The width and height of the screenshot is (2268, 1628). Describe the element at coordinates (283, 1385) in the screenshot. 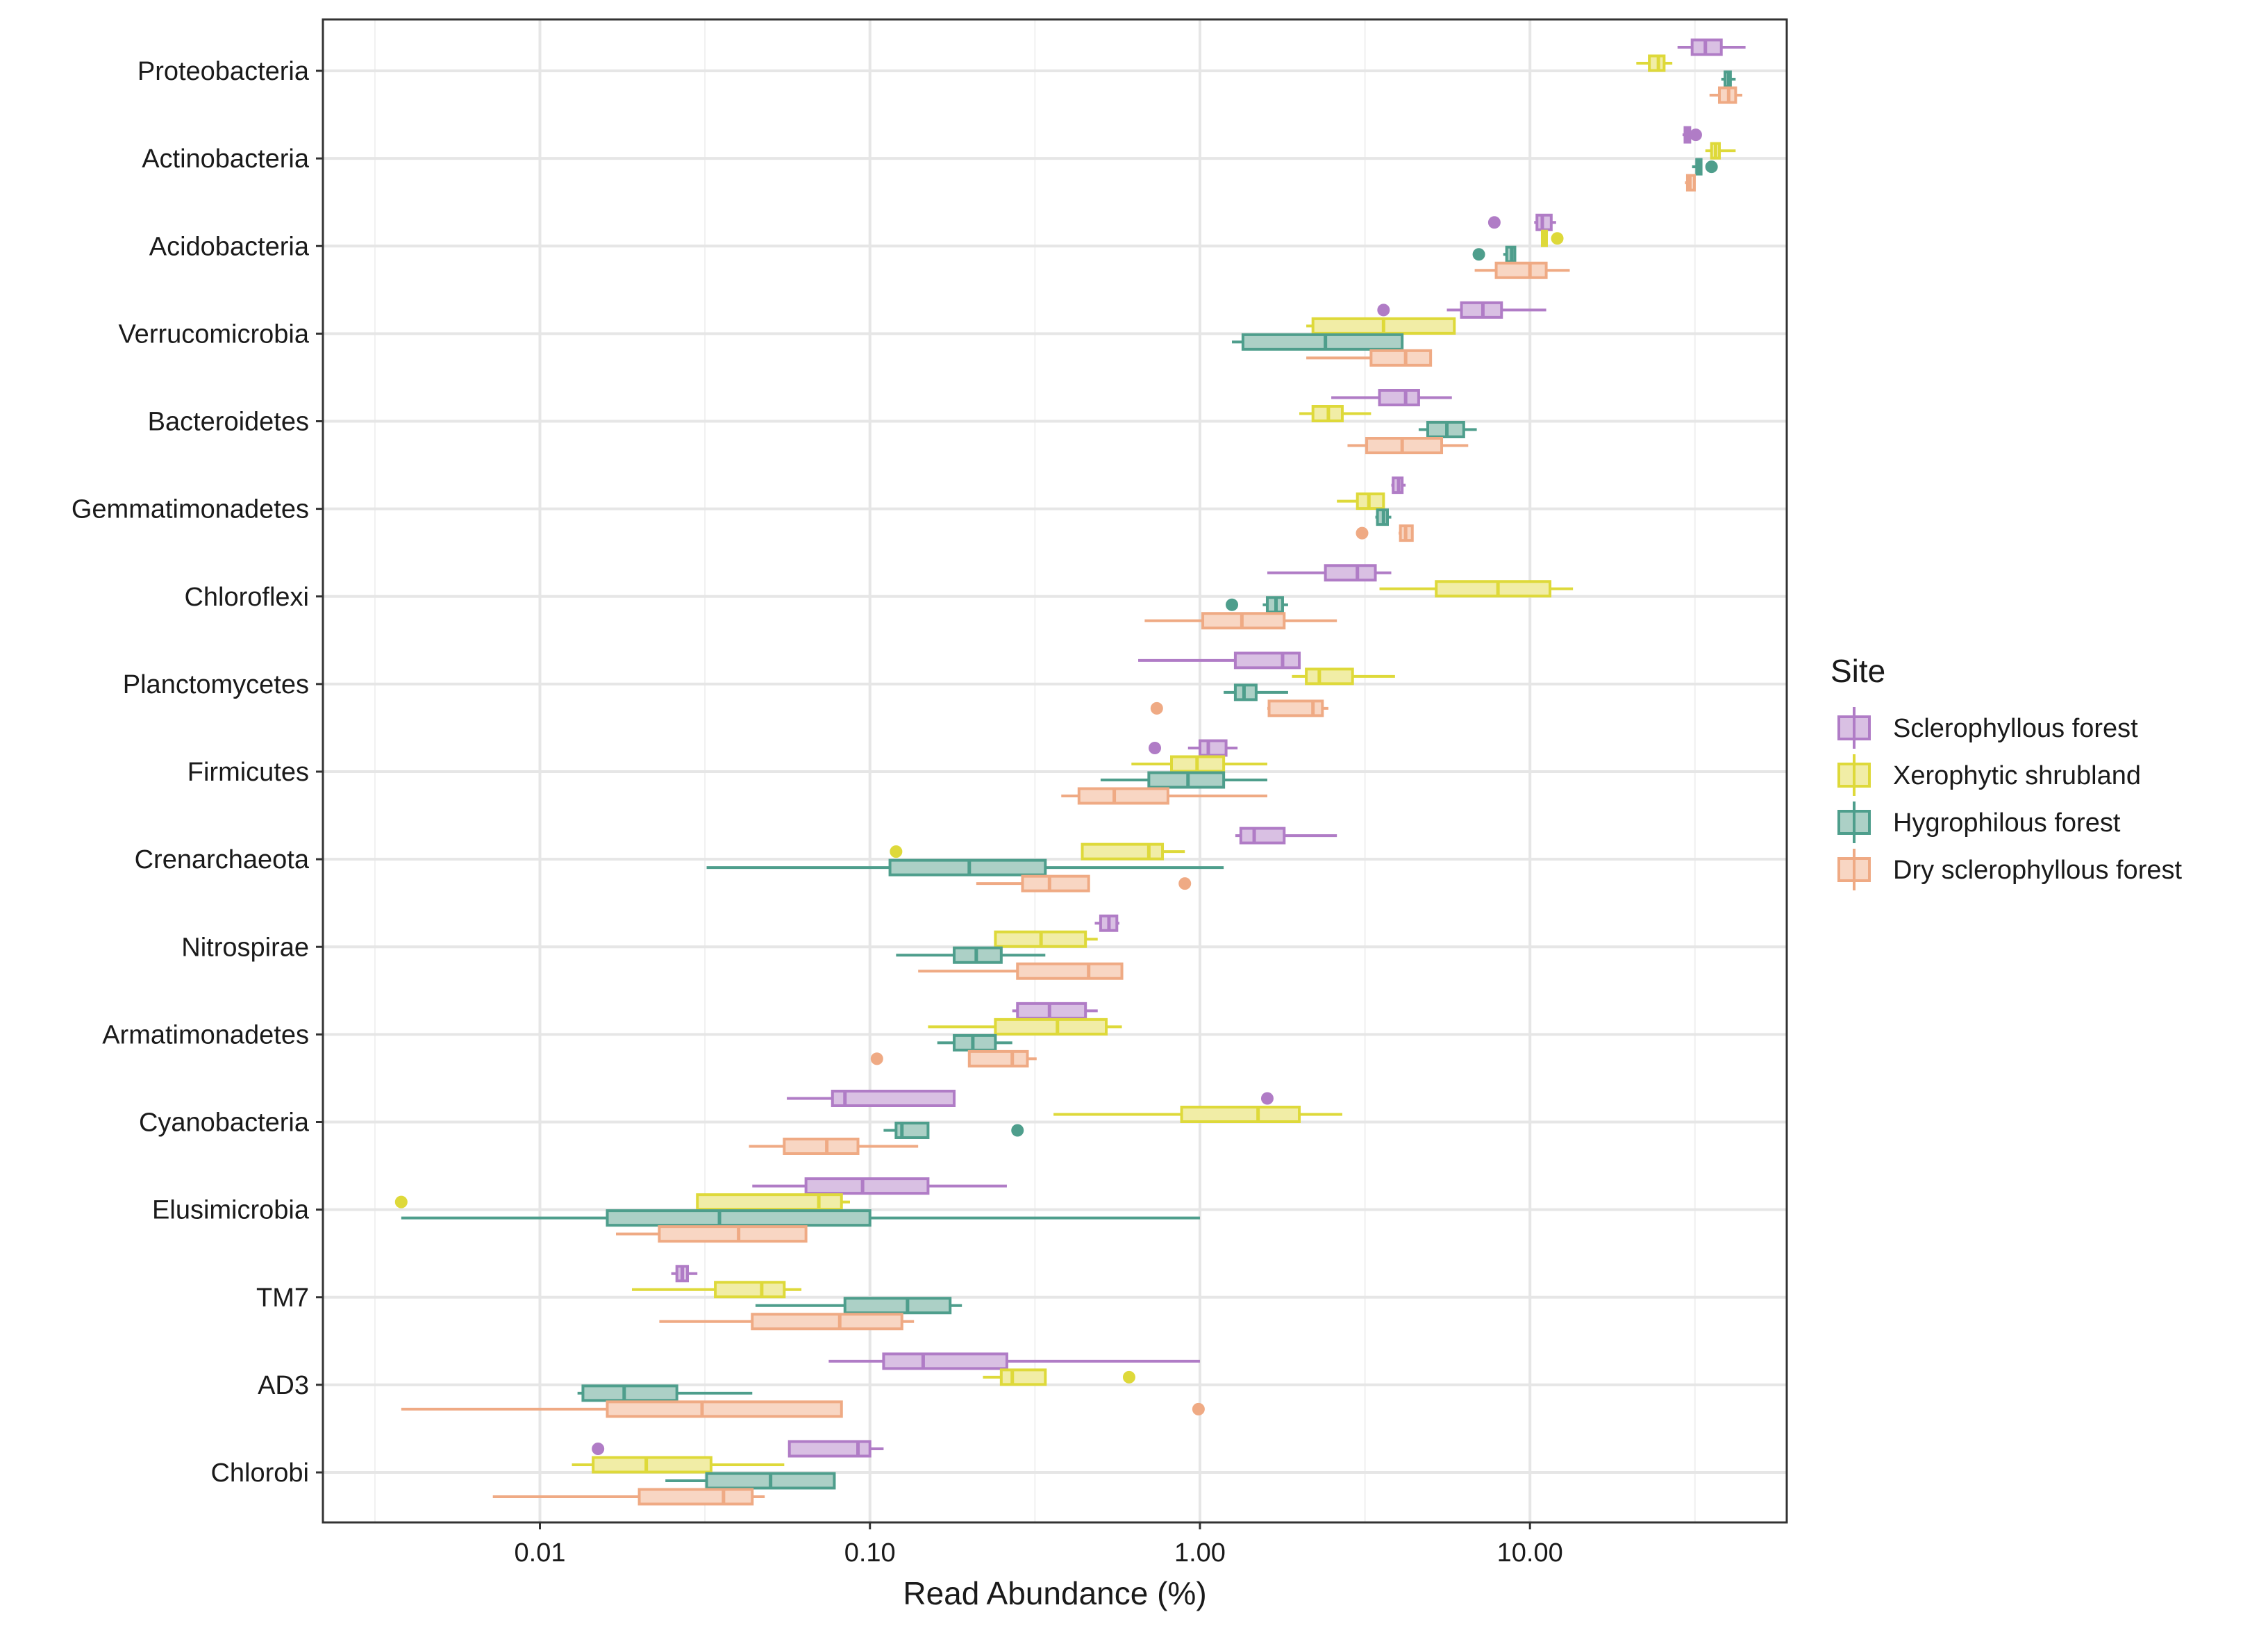

I see `y-tick-label: AD3` at that location.